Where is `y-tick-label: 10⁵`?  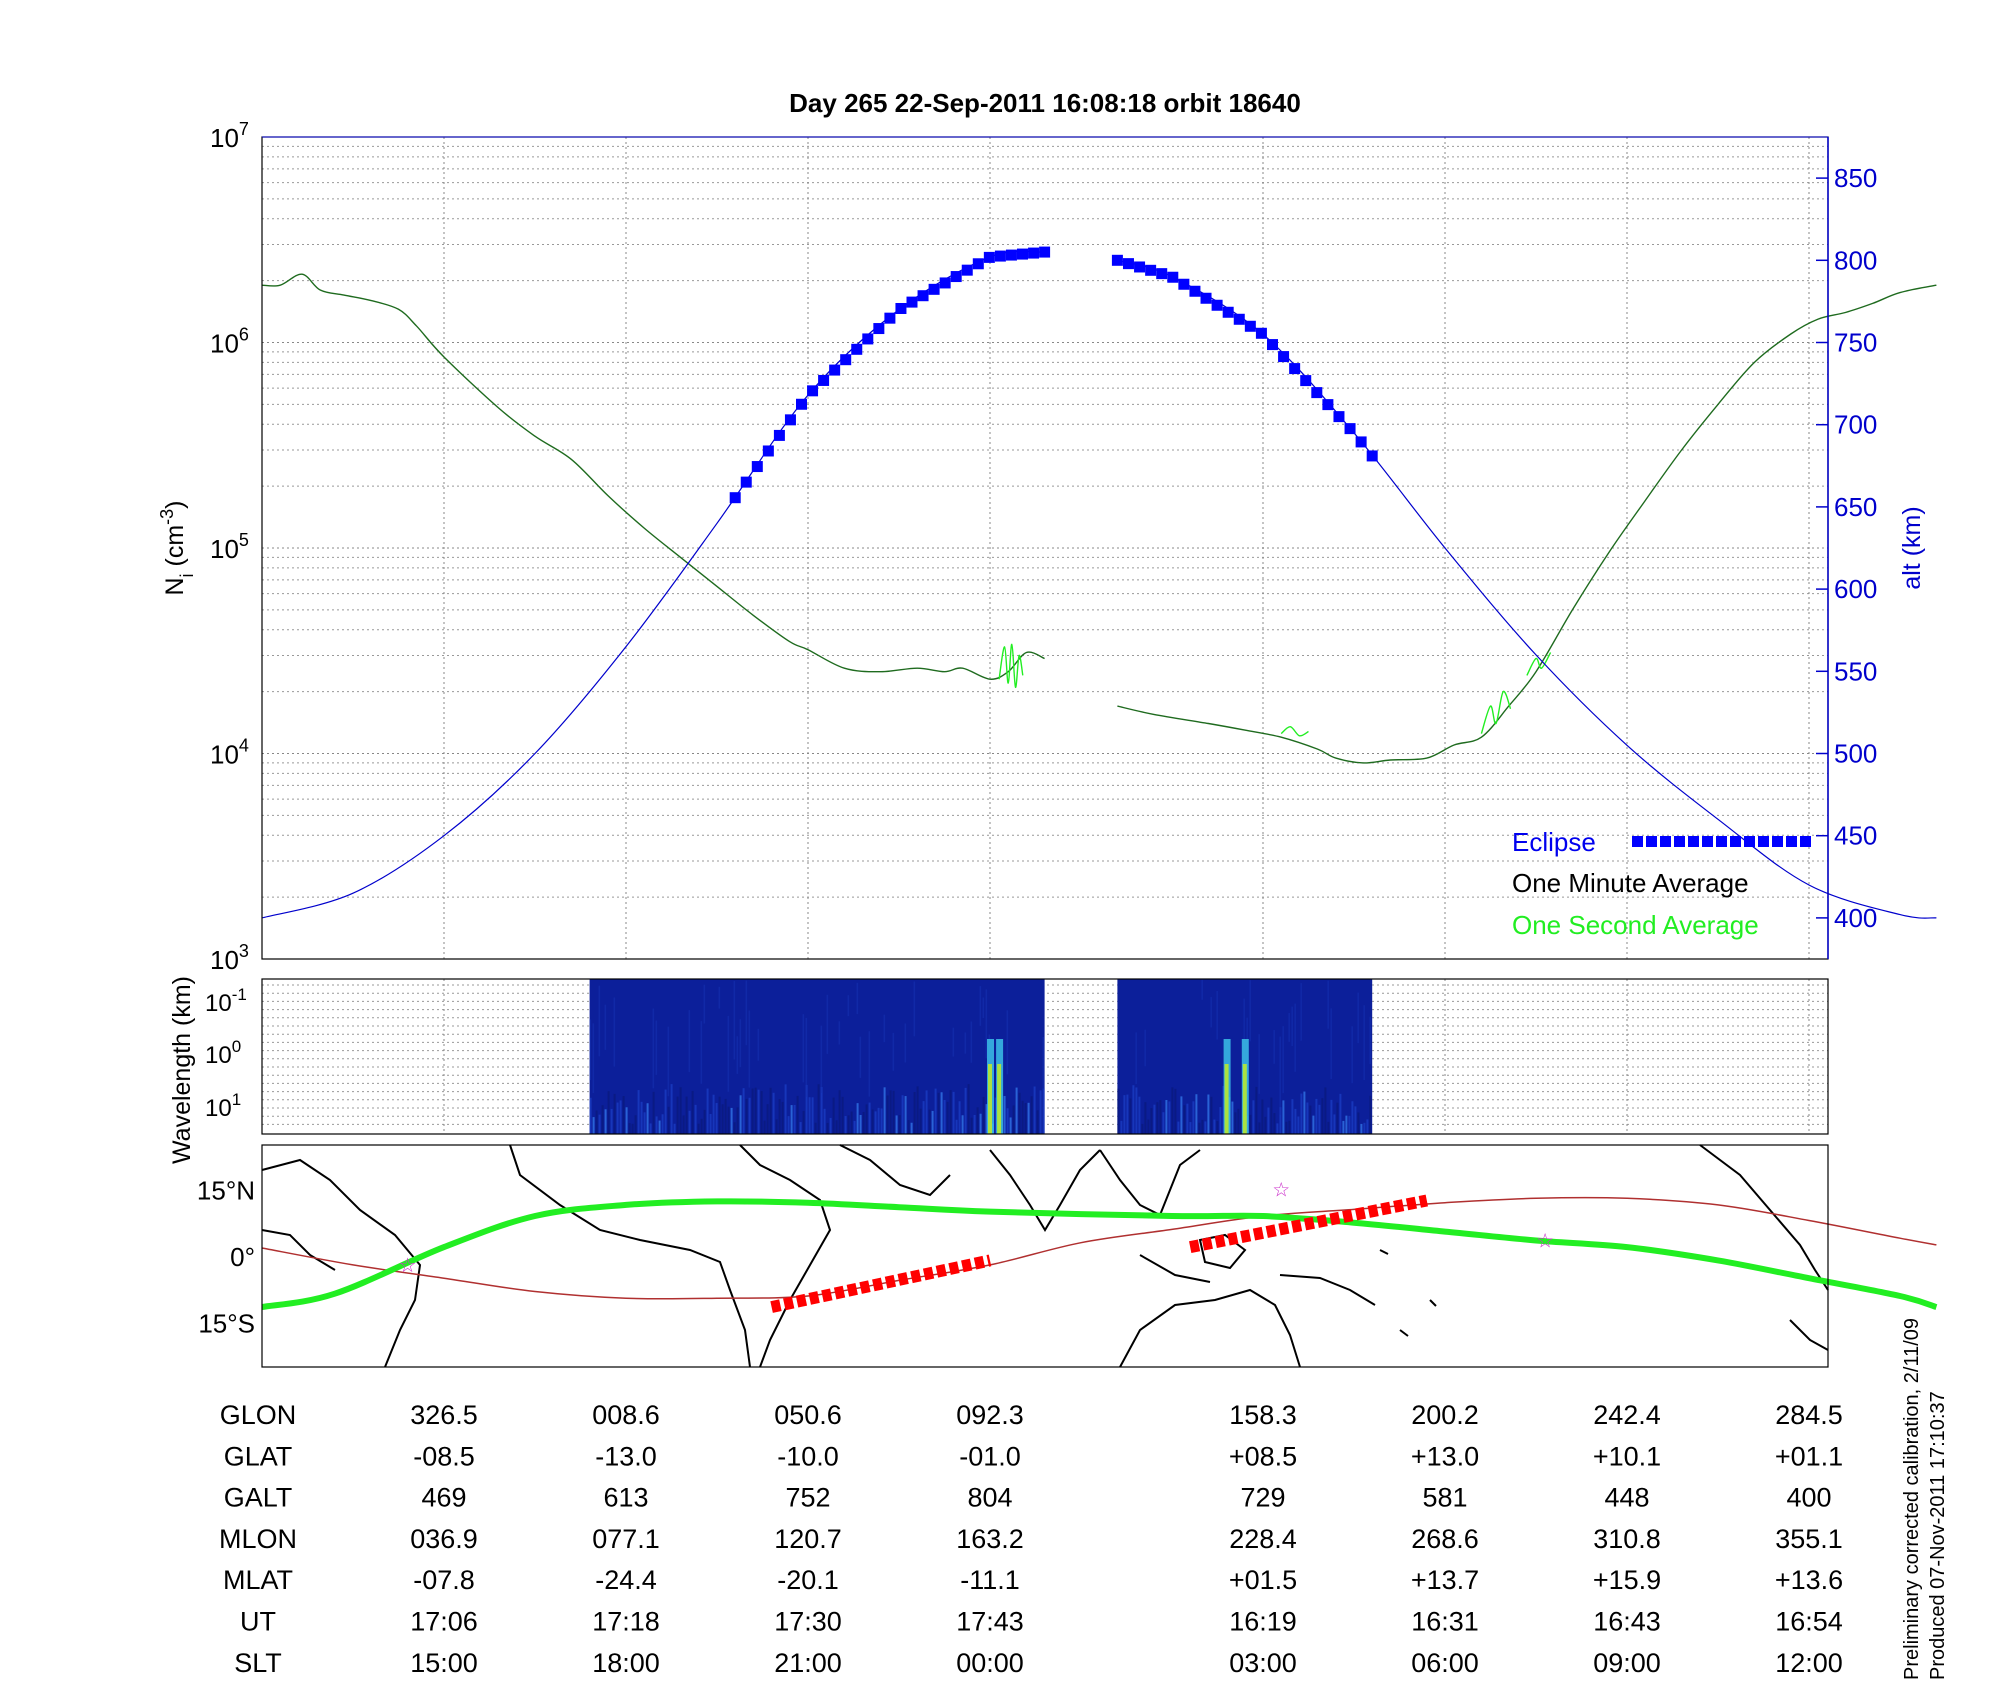 y-tick-label: 10⁵ is located at coordinates (229, 547).